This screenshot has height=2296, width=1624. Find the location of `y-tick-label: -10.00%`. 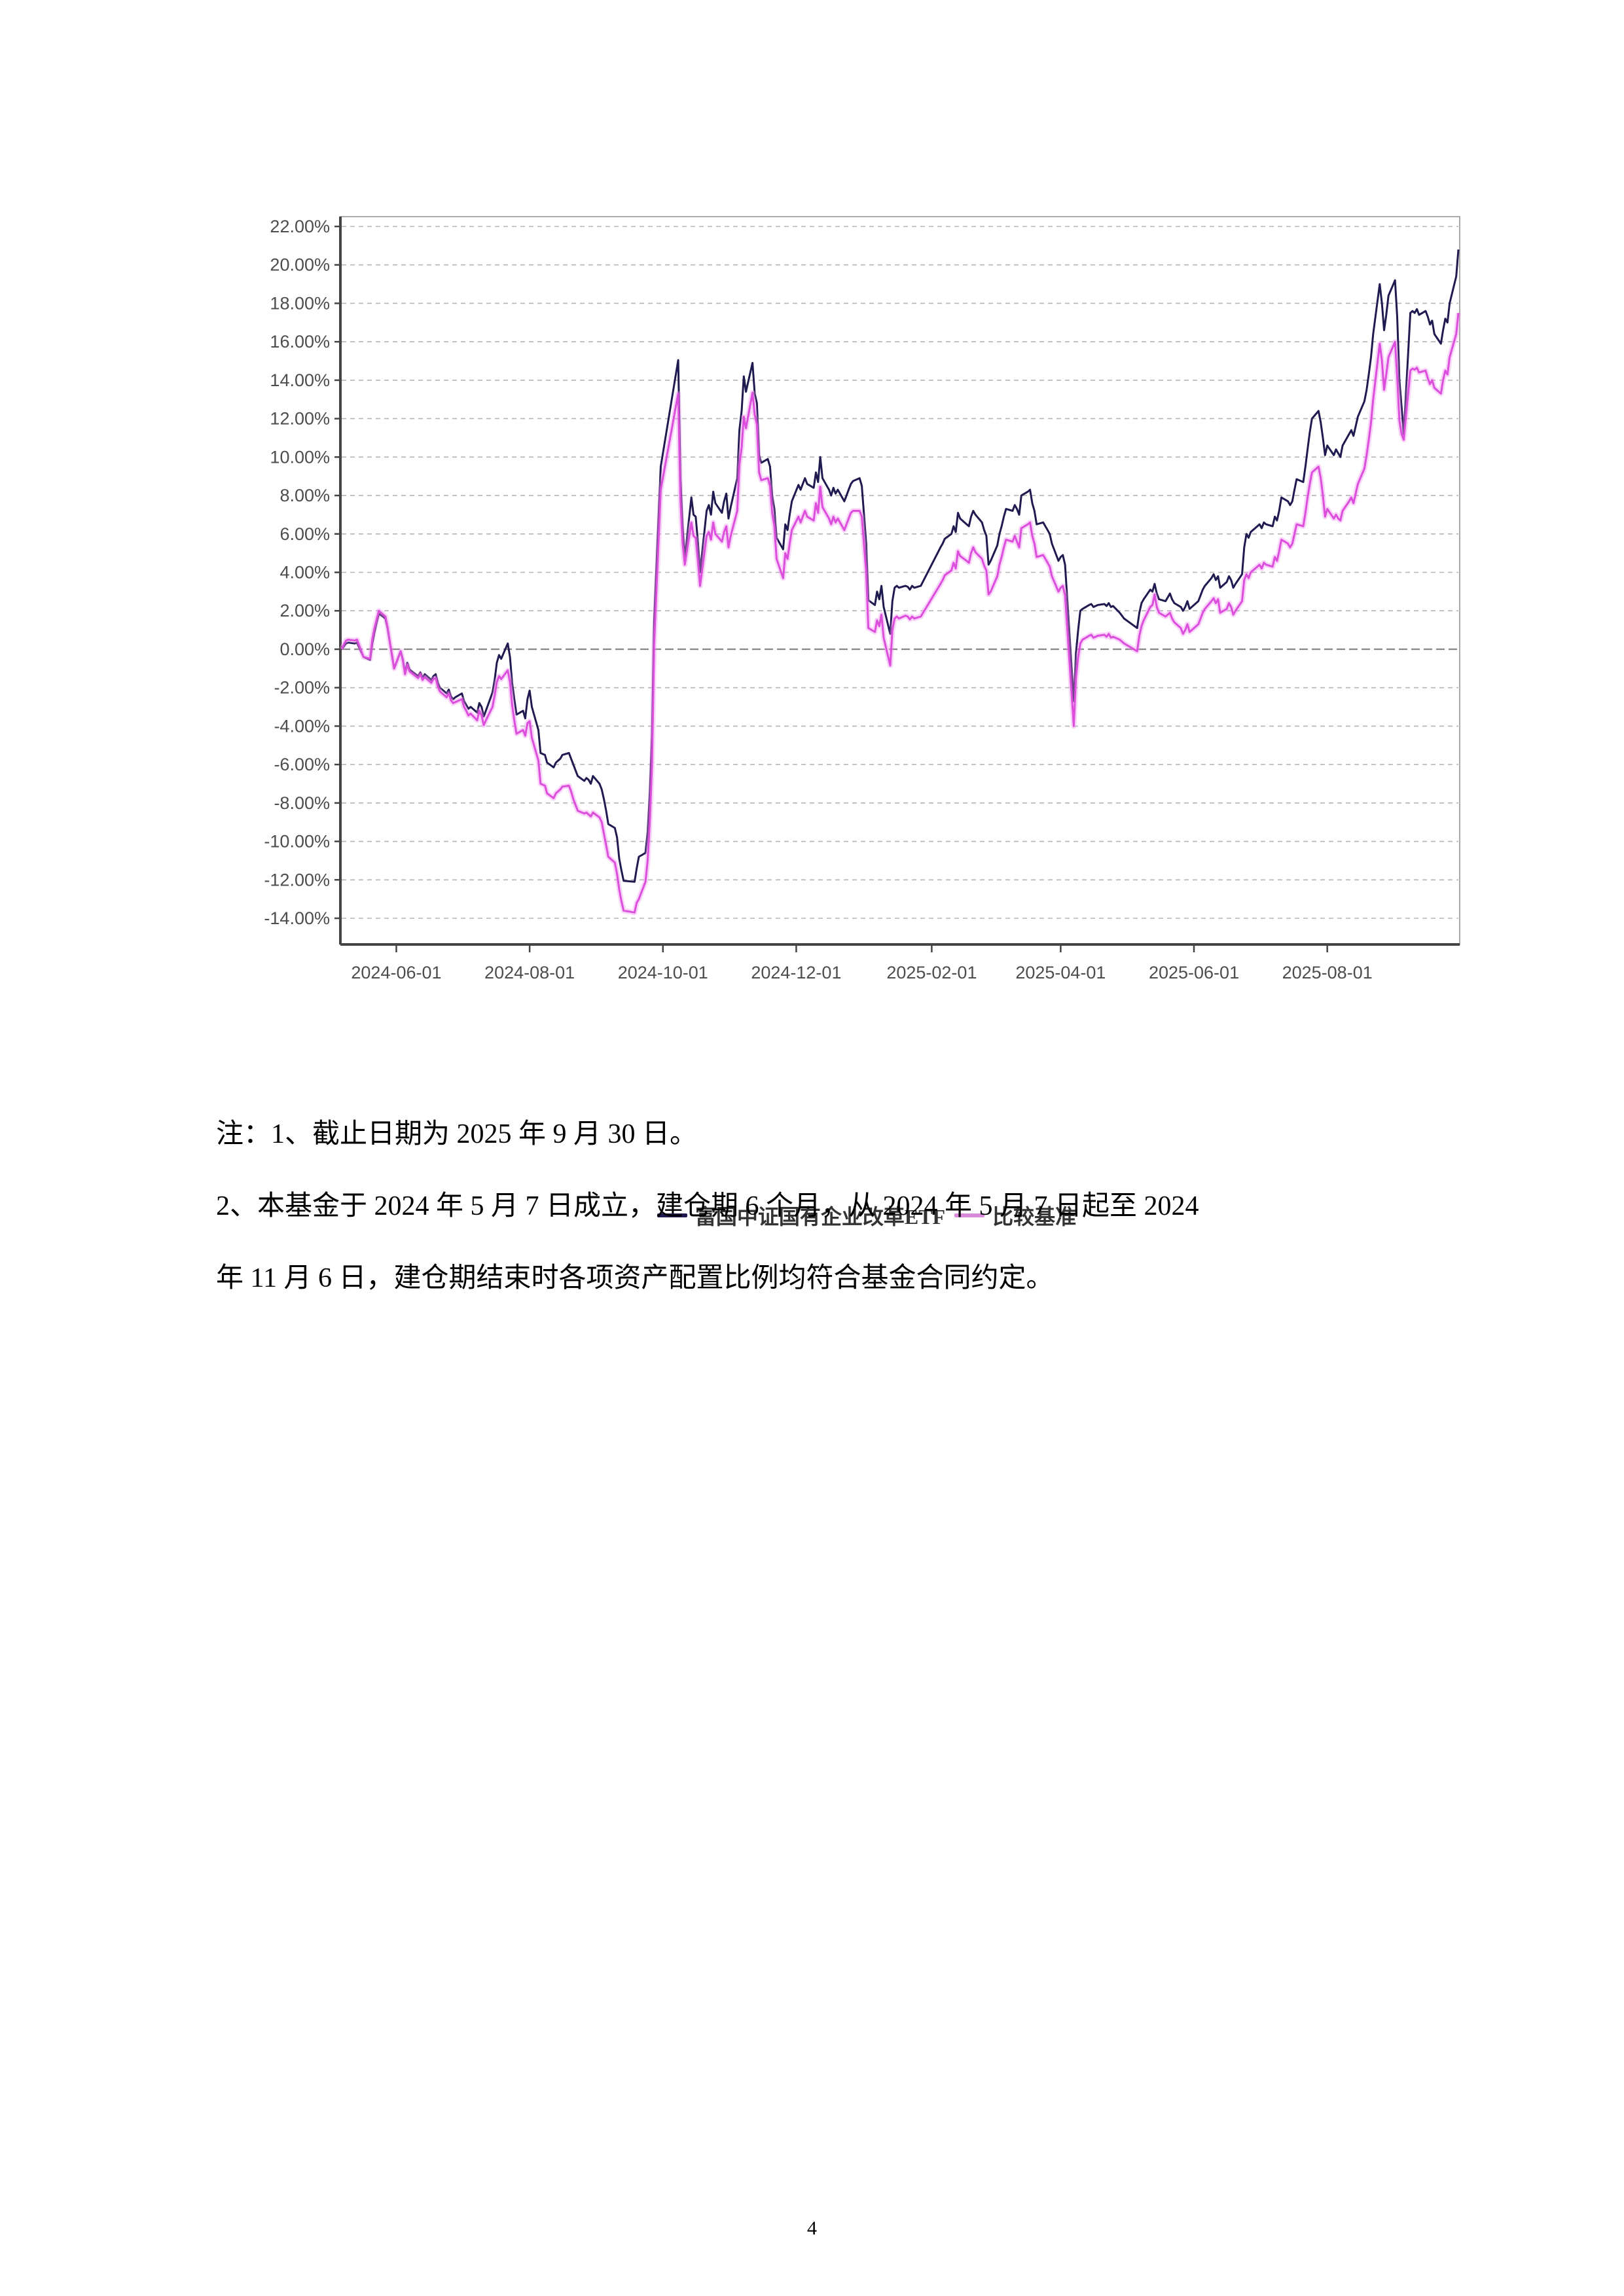

y-tick-label: -10.00% is located at coordinates (297, 842).